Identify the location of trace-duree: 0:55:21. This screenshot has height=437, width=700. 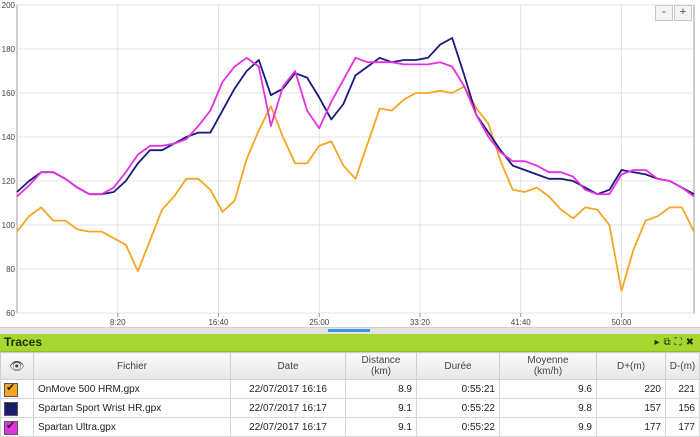
(458, 389).